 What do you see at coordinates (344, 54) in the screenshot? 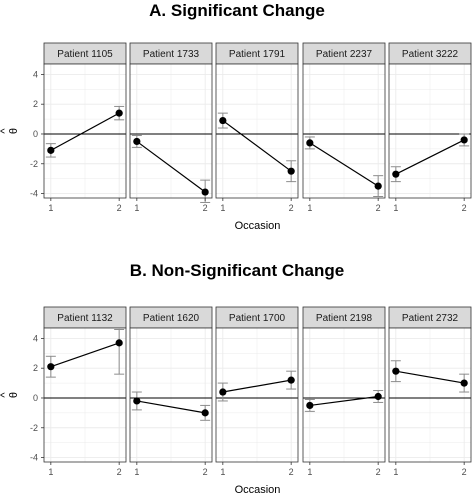
I see `panel-strip-label: Patient 2237` at bounding box center [344, 54].